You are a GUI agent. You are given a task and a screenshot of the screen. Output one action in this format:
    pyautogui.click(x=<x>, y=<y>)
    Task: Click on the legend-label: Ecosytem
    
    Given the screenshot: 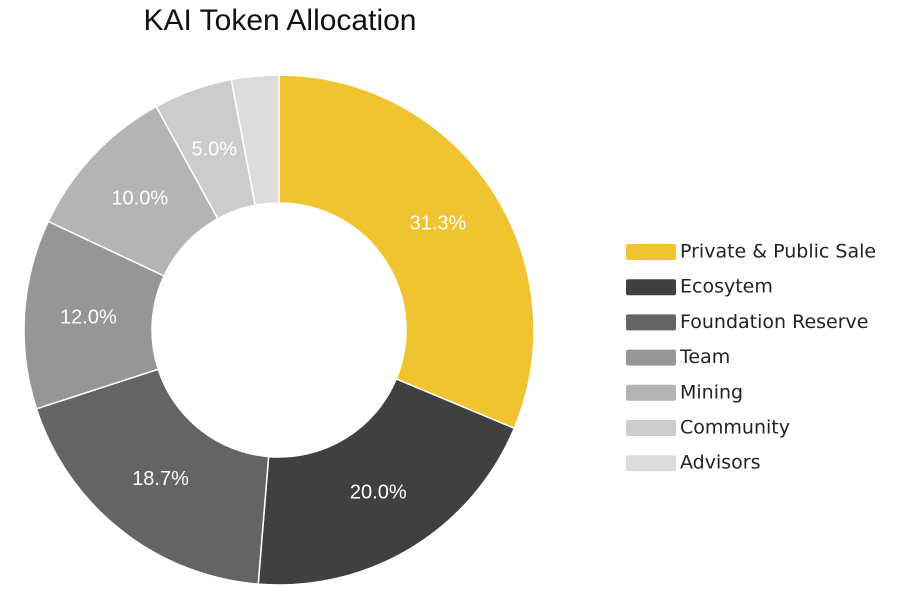 What is the action you would take?
    pyautogui.click(x=726, y=287)
    